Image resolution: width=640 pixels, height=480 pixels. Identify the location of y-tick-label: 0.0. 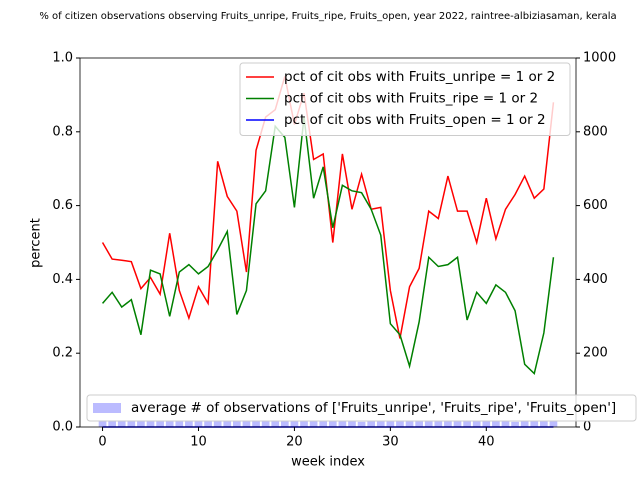
(62, 427).